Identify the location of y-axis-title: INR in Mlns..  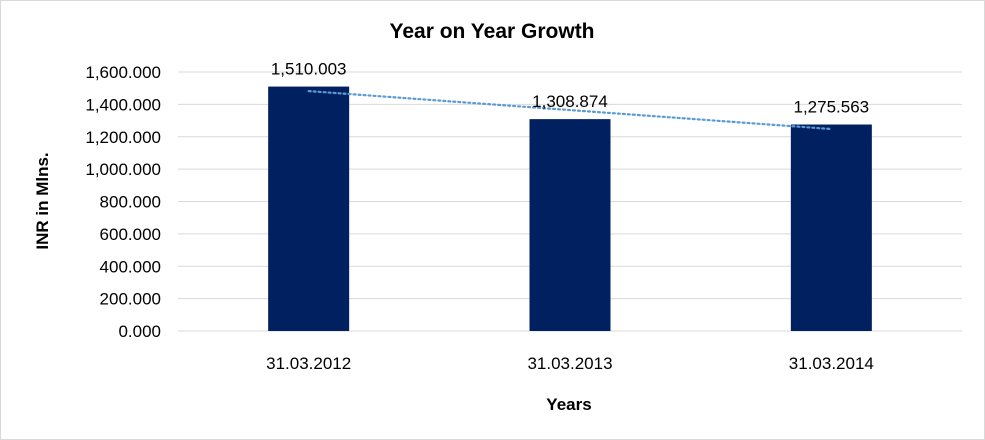
(42, 200).